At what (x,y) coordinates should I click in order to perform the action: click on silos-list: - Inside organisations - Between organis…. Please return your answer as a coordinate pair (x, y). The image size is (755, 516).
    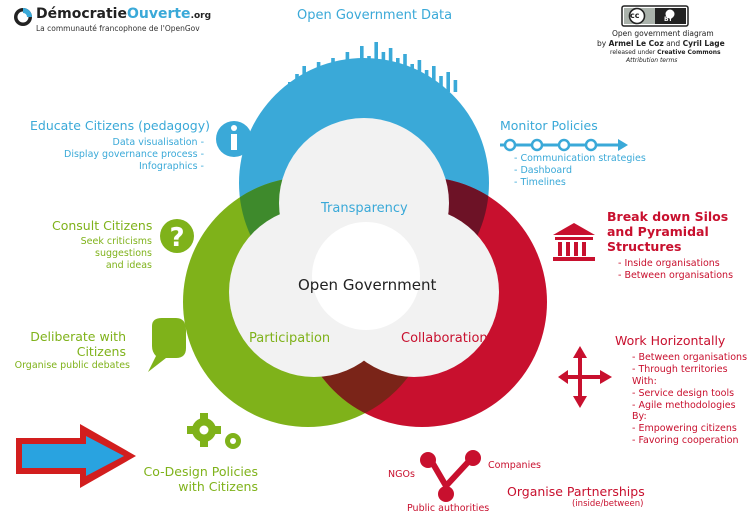
    Looking at the image, I should click on (675, 270).